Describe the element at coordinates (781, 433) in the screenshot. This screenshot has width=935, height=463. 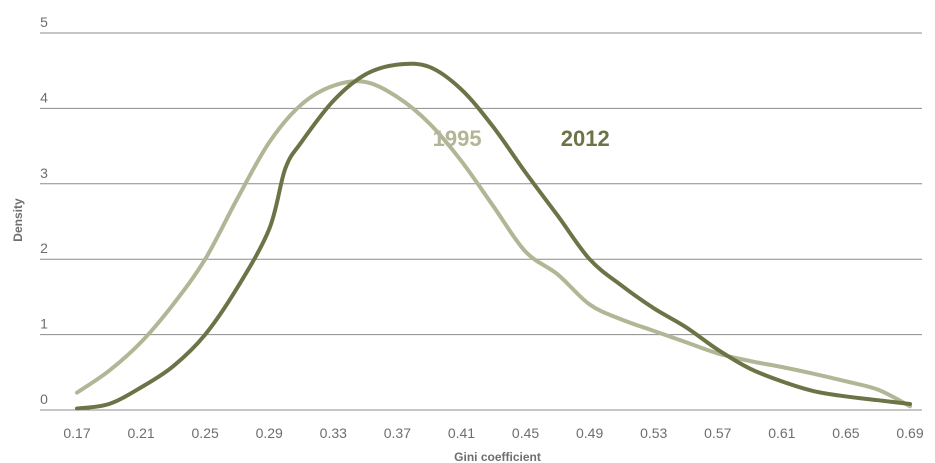
I see `x-tick-label: 0.61` at that location.